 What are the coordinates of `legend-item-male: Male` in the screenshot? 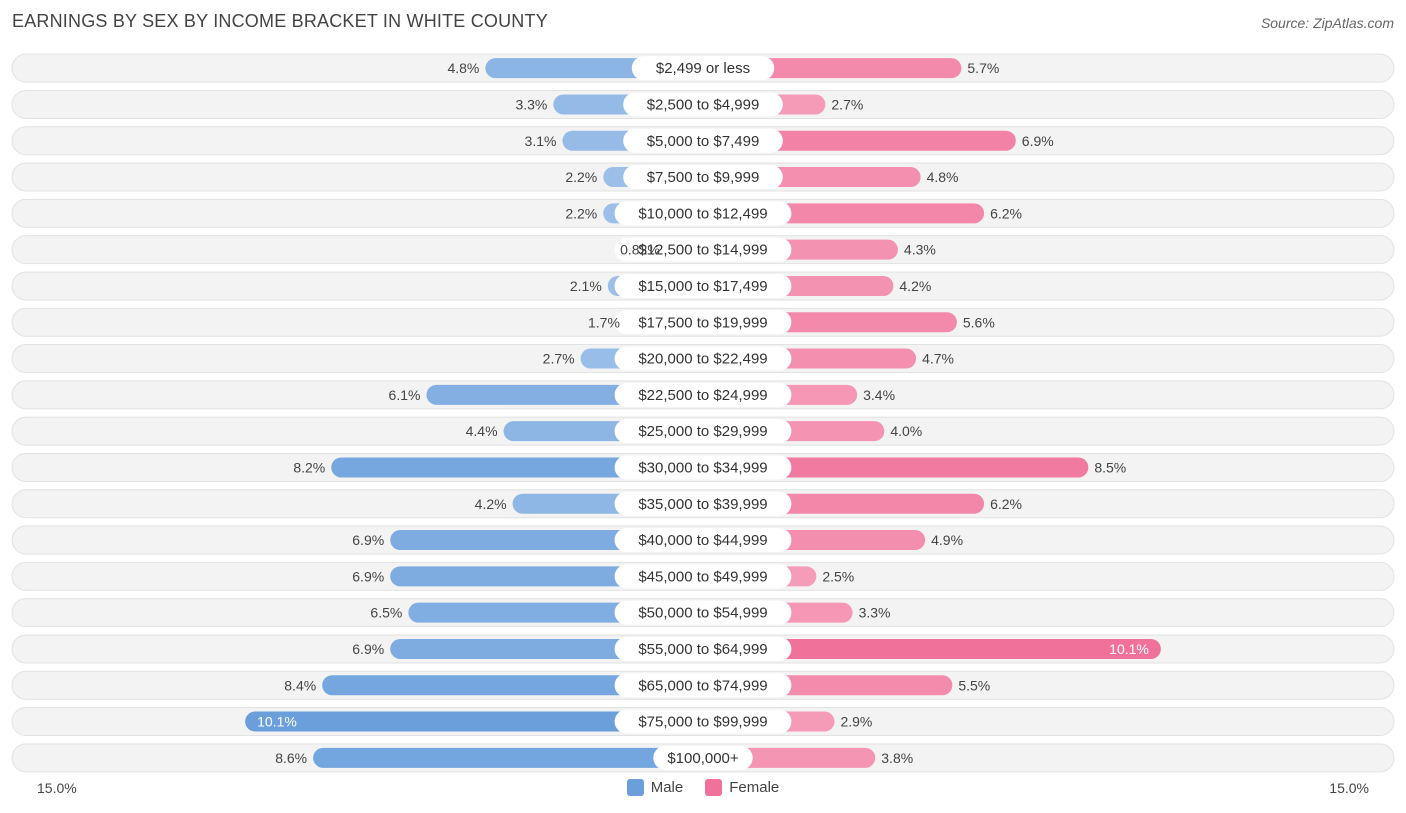 It's located at (655, 787).